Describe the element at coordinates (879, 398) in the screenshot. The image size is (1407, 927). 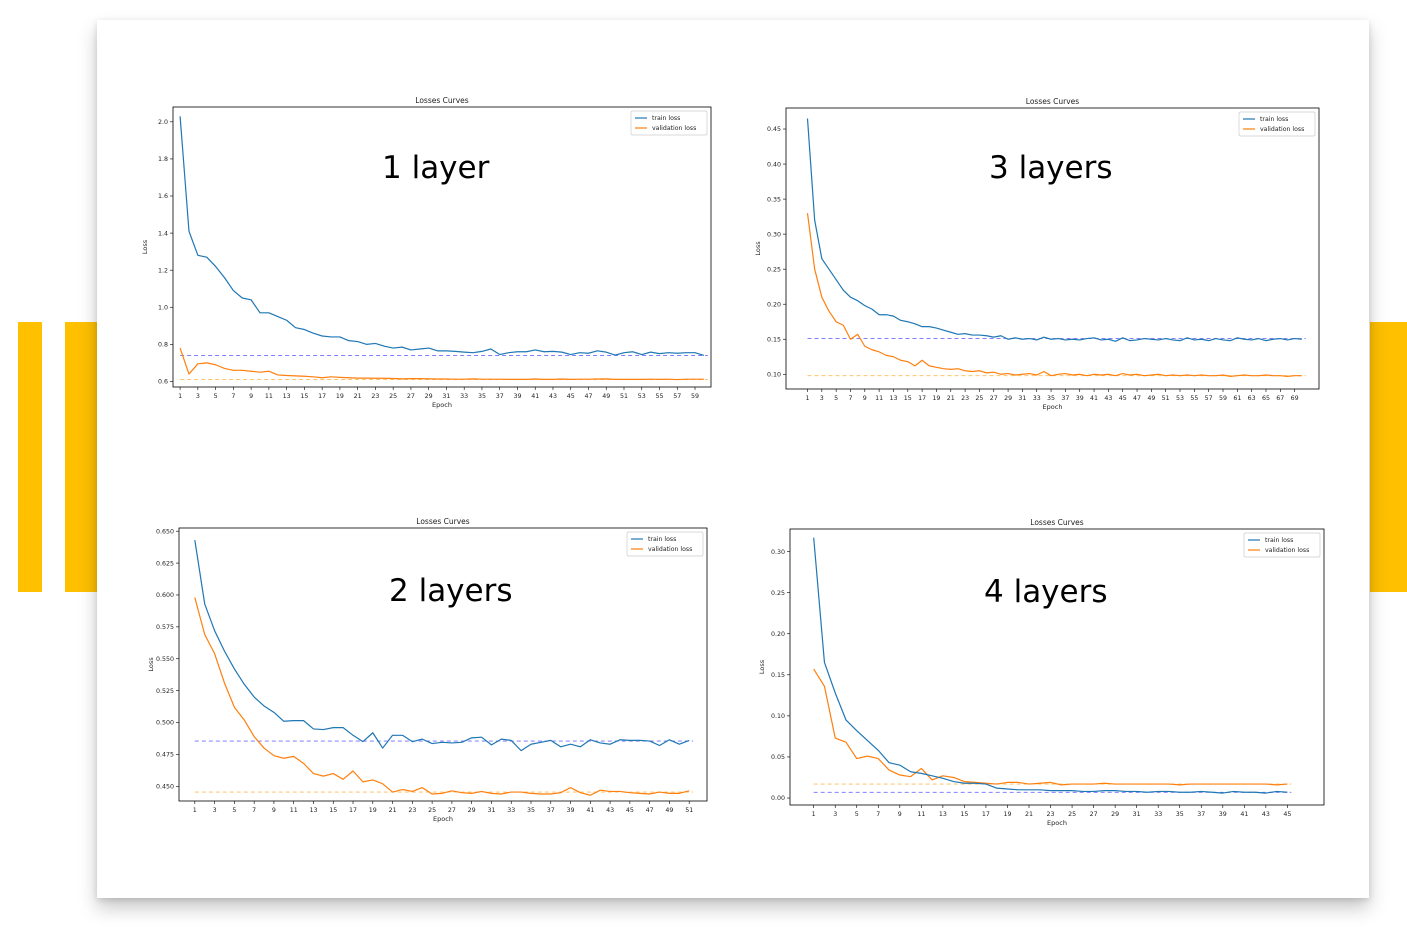
I see `x-tick-label: 11` at that location.